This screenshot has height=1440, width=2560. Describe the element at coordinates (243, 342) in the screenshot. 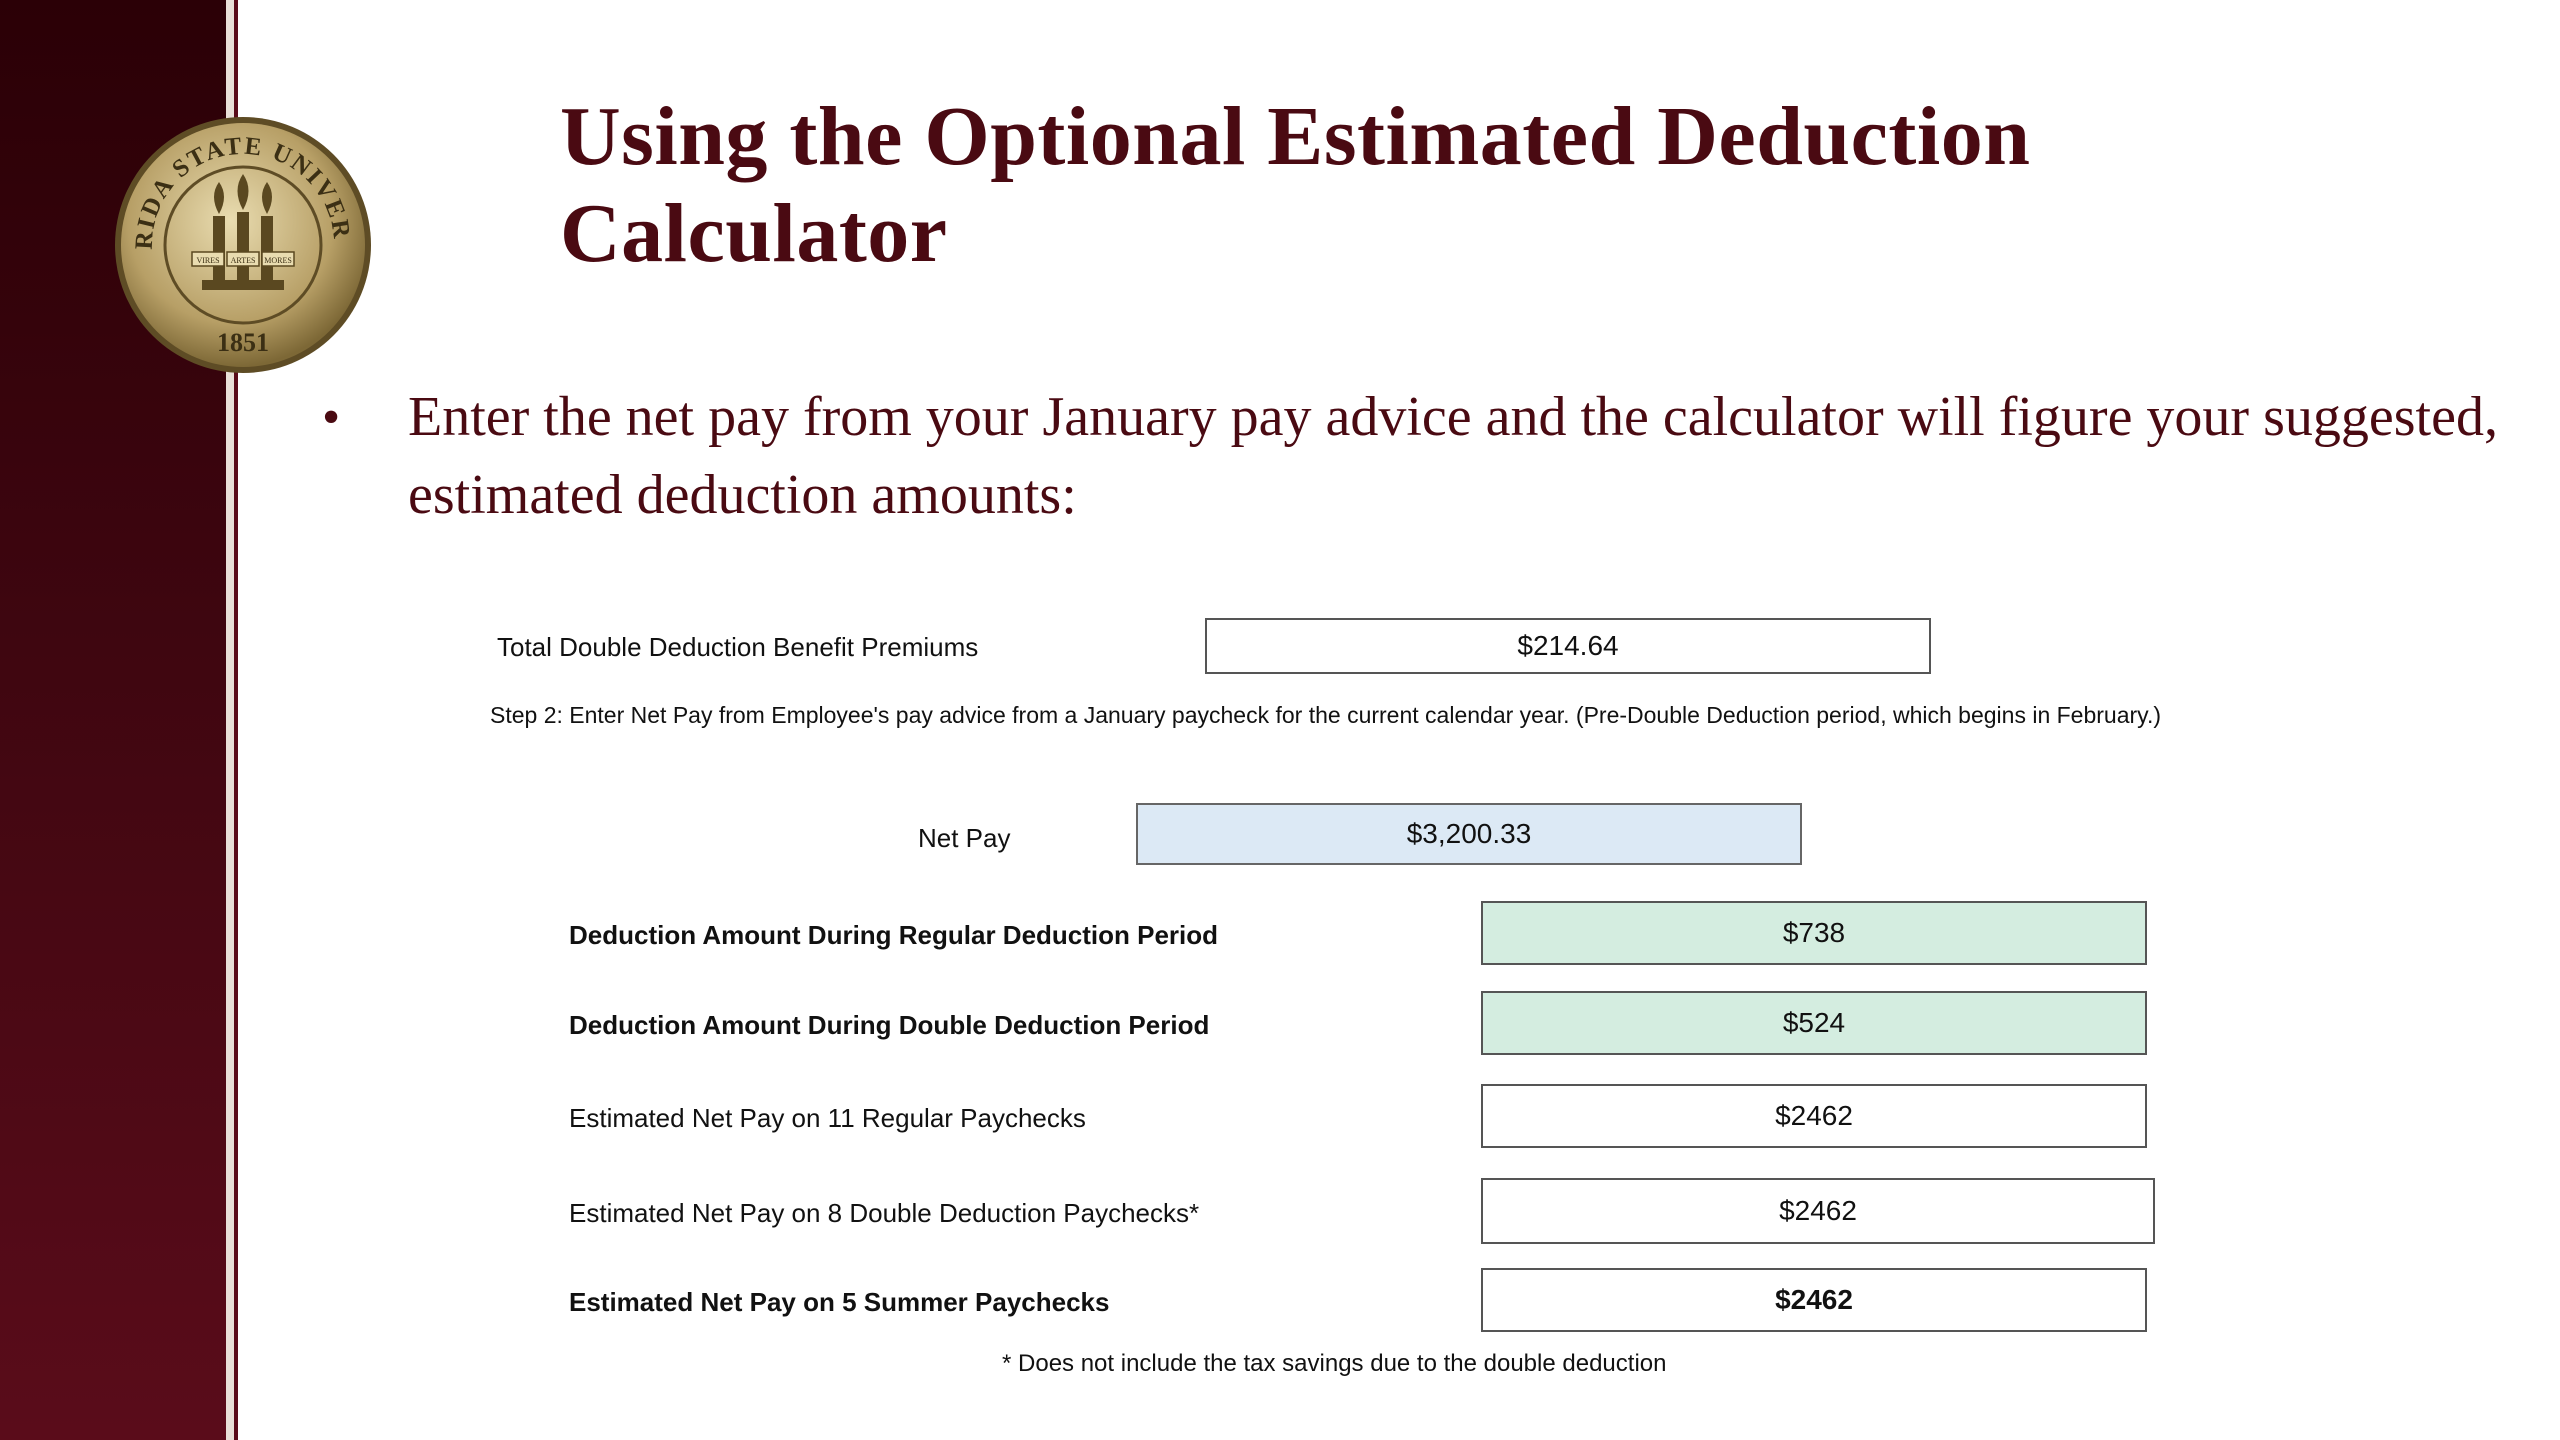

I see `seal-year: 1851` at that location.